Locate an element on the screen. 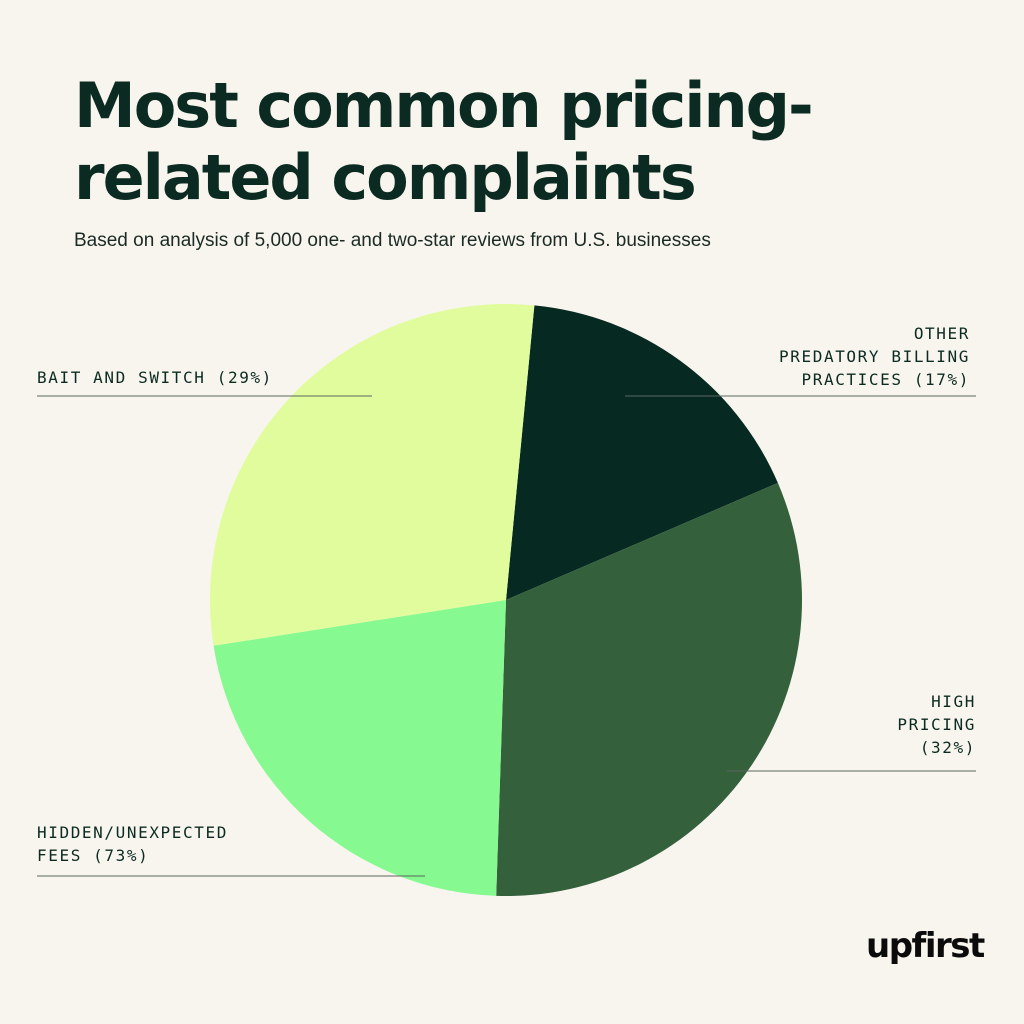  slice-label-hidden-fees: HIDDEN/UNEXPECTED FEES (73%) is located at coordinates (132, 844).